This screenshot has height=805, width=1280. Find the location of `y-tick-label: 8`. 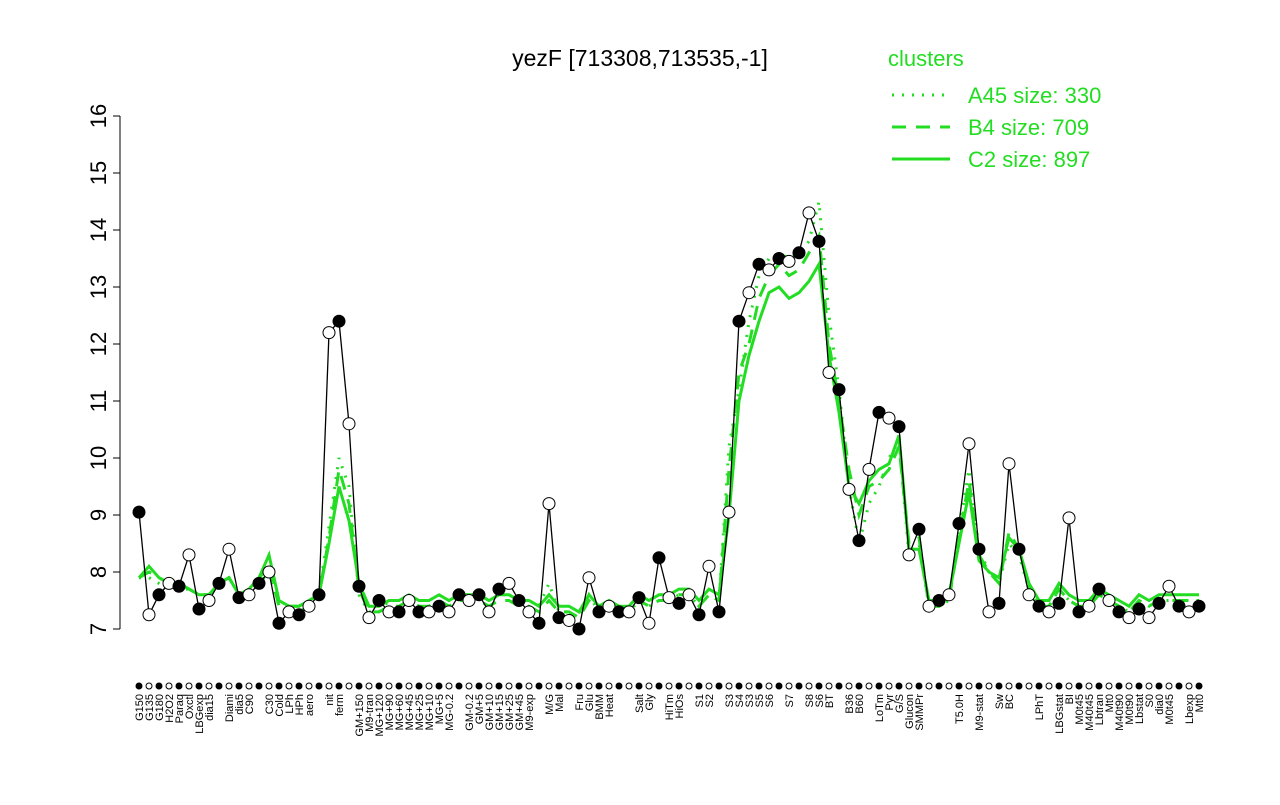

y-tick-label: 8 is located at coordinates (98, 572).